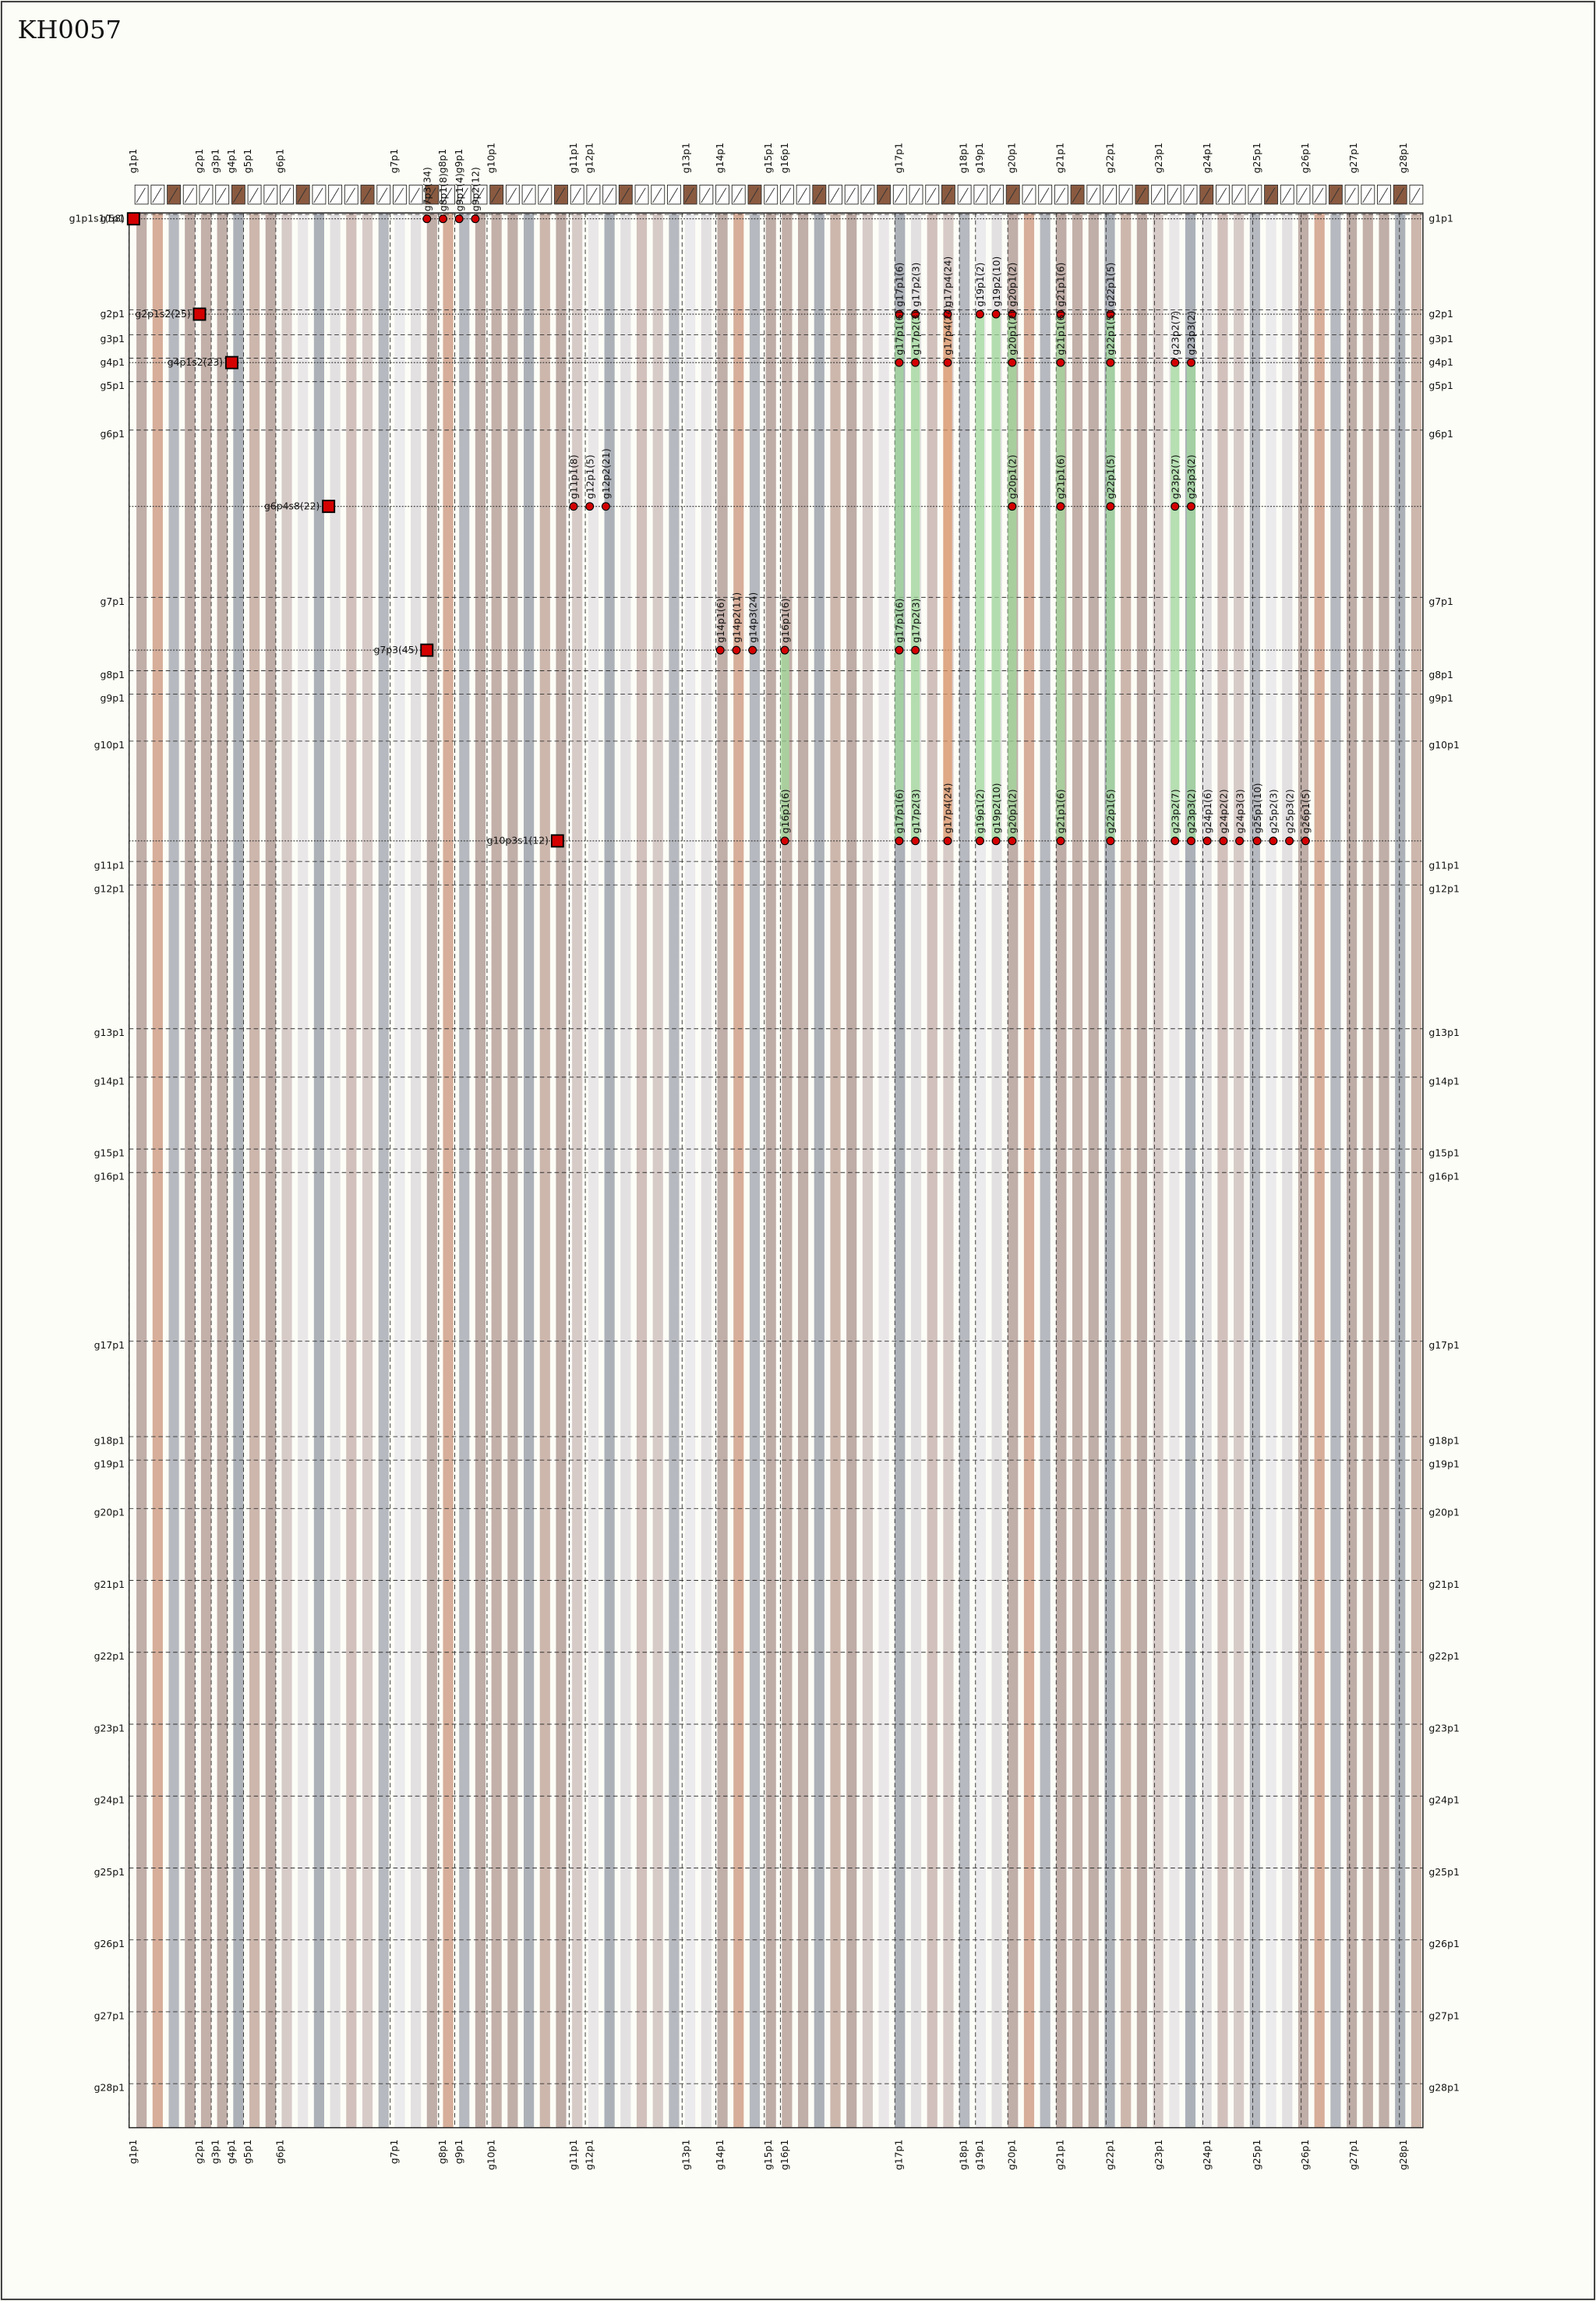 The height and width of the screenshot is (2301, 1596). I want to click on column-label-top: g25p1, so click(1256, 158).